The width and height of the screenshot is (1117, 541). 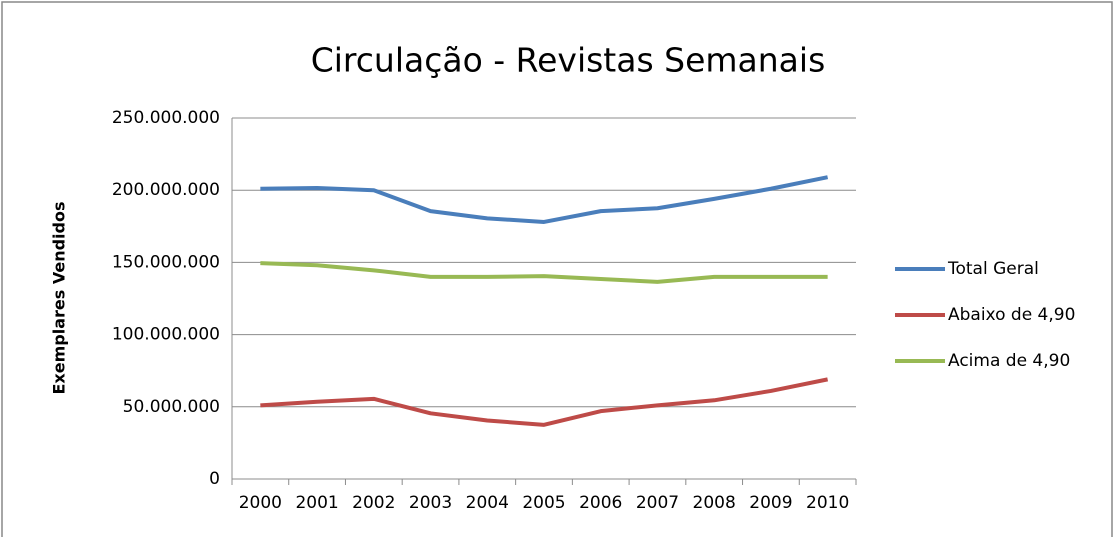 I want to click on y-tick-label: 150.000.000, so click(x=166, y=262).